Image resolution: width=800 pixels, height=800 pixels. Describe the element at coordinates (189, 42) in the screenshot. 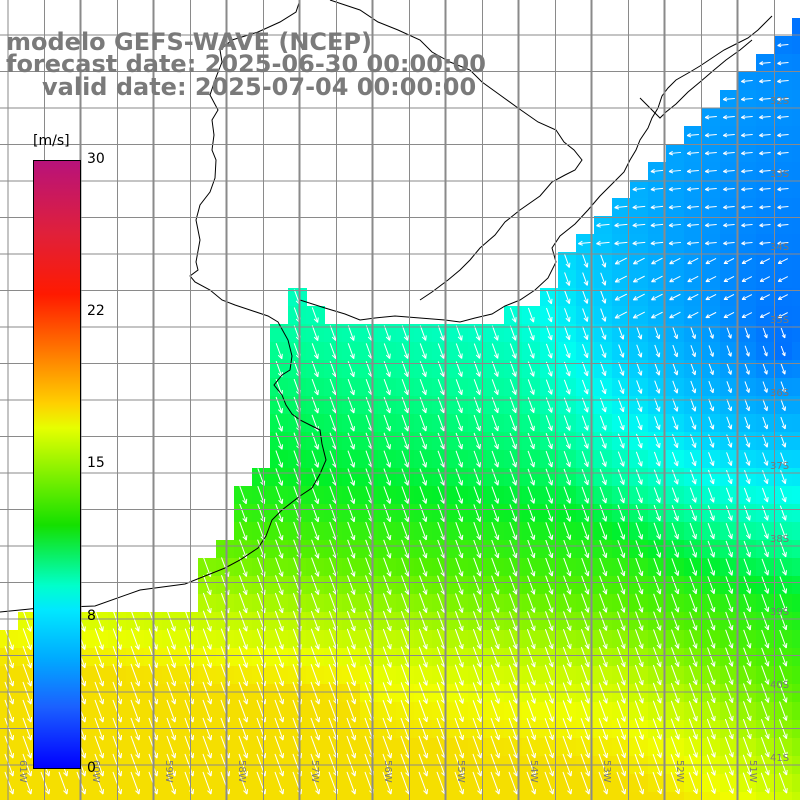

I see `title-model: modelo GEFS-WAVE (NCEP)` at that location.